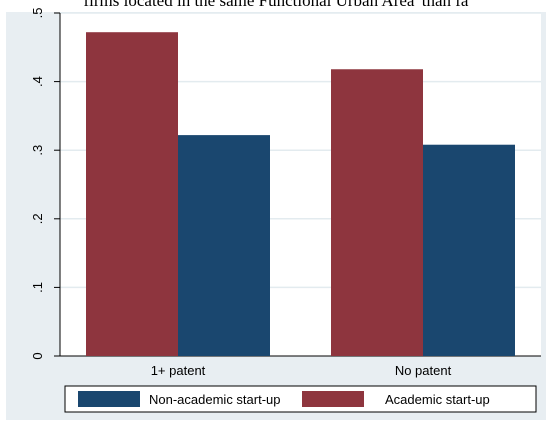 This screenshot has width=552, height=424. I want to click on legend-label: Non-academic start-up, so click(215, 399).